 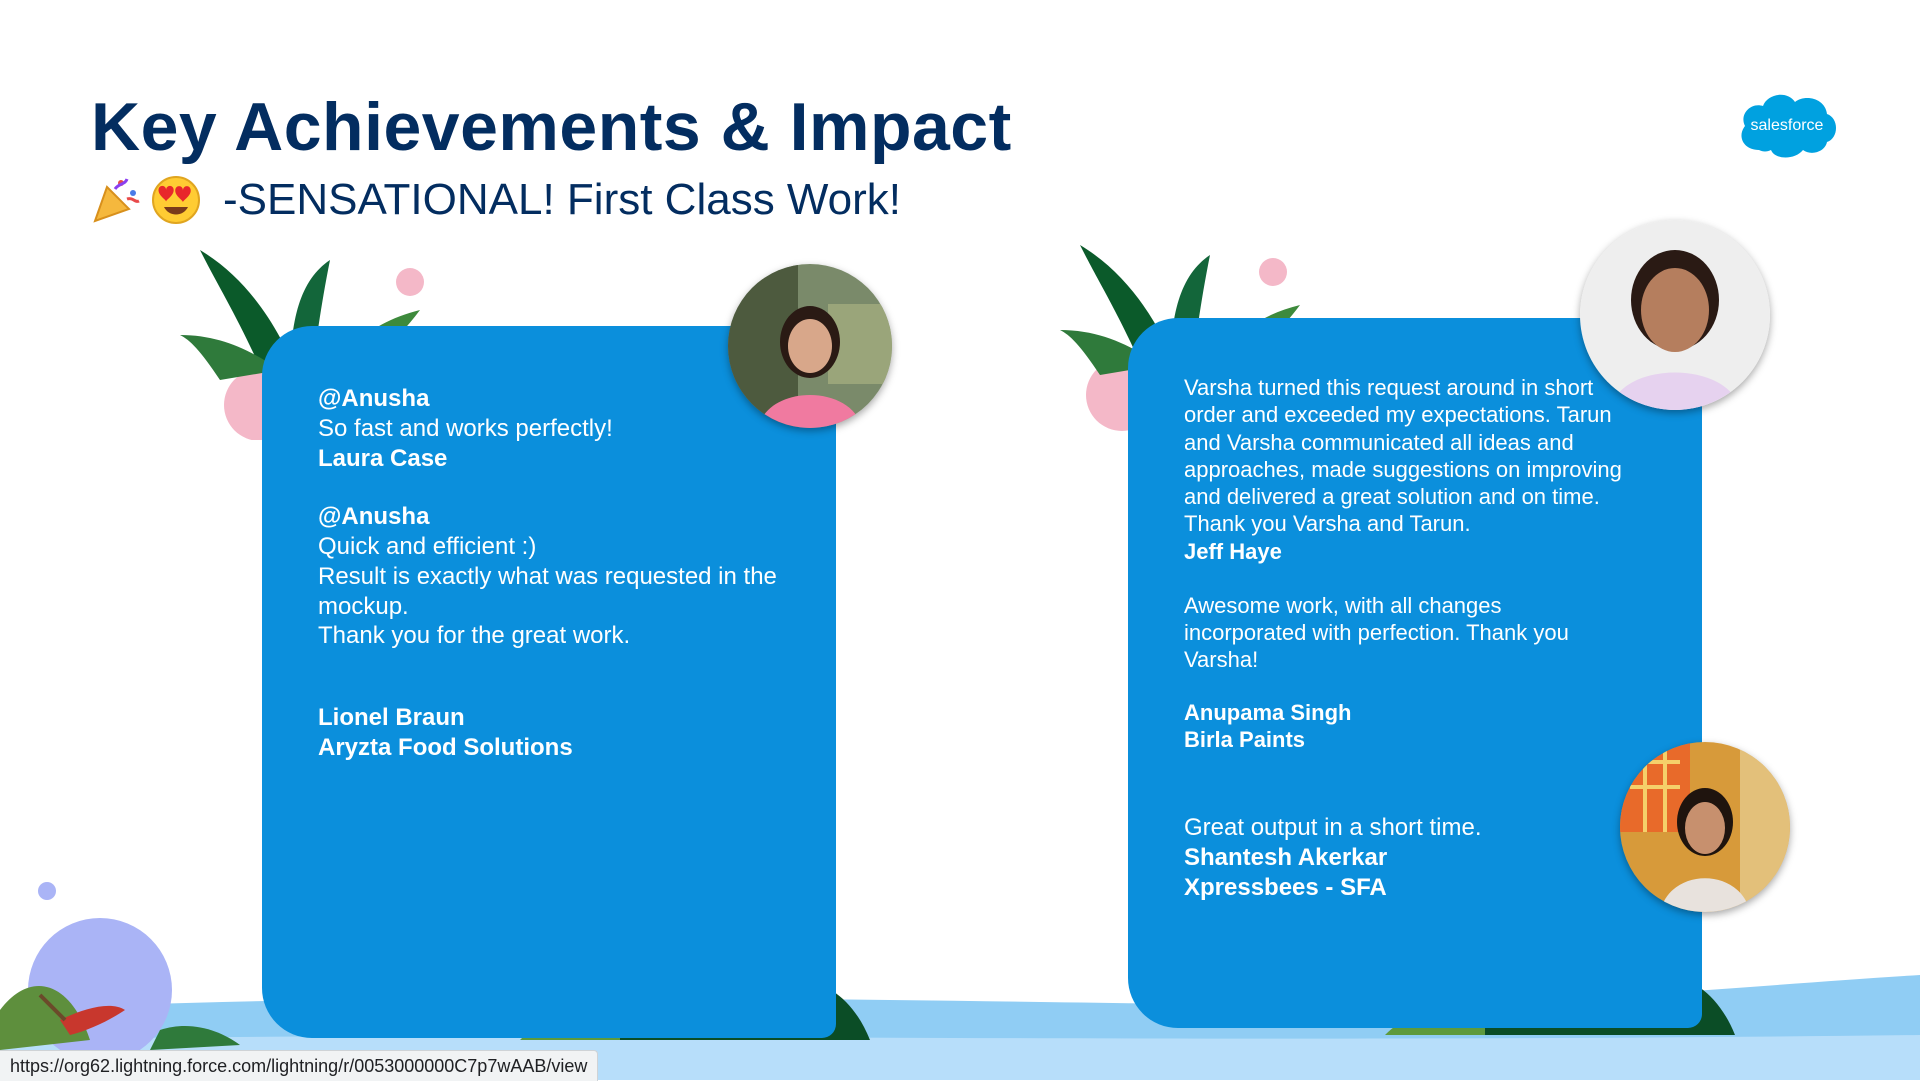 I want to click on avatar-photo-left, so click(x=810, y=346).